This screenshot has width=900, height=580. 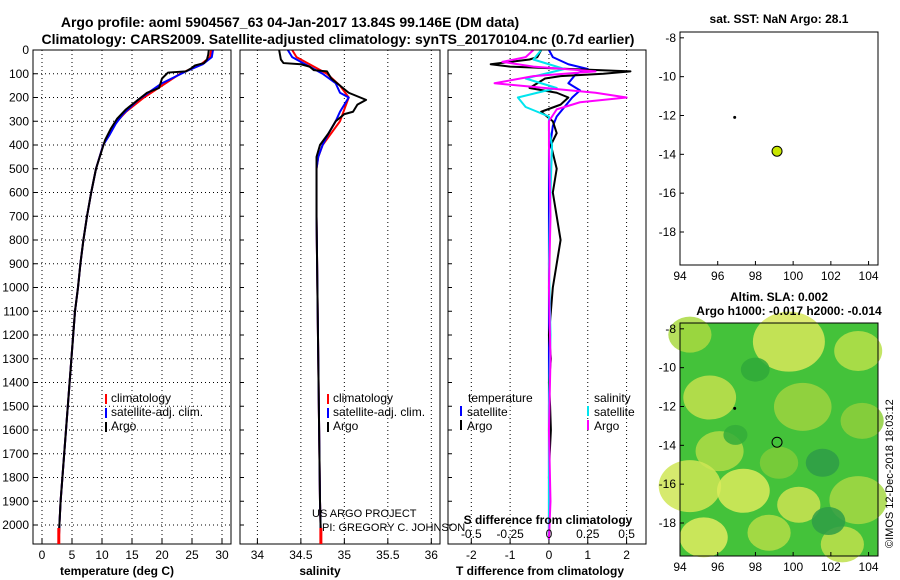 I want to click on x-axis-label: T difference from climatology, so click(x=540, y=571).